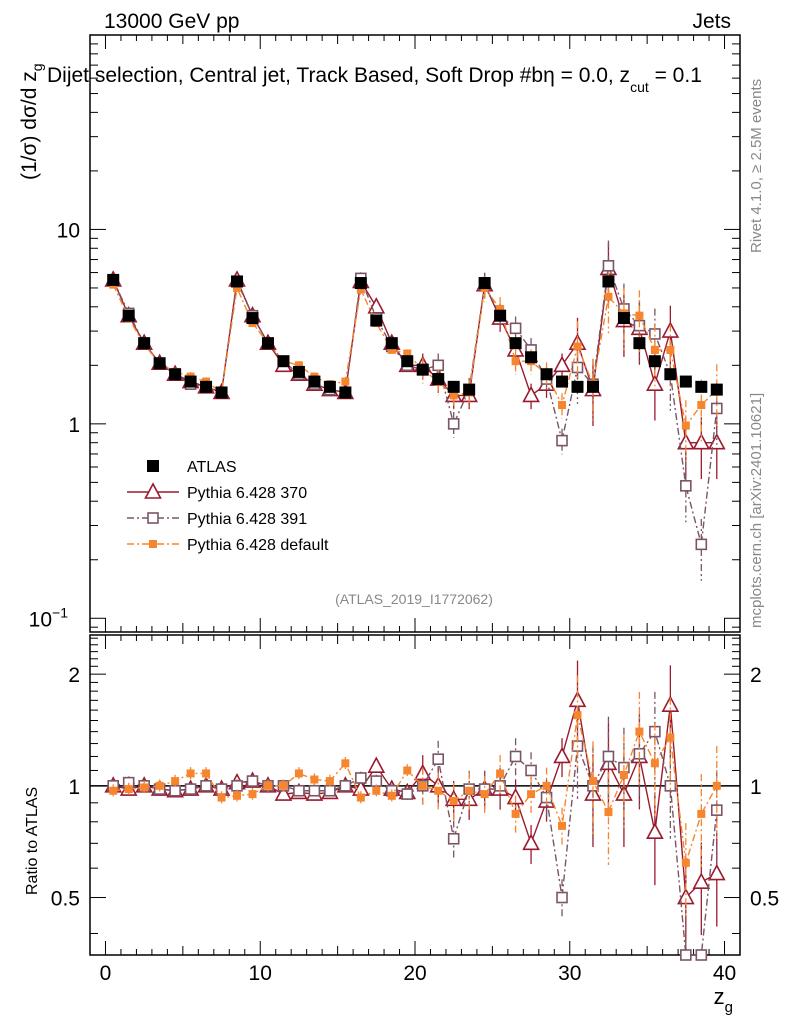  Describe the element at coordinates (29, 125) in the screenshot. I see `main-ylabel-text: (1/σ) dσ/d z` at that location.